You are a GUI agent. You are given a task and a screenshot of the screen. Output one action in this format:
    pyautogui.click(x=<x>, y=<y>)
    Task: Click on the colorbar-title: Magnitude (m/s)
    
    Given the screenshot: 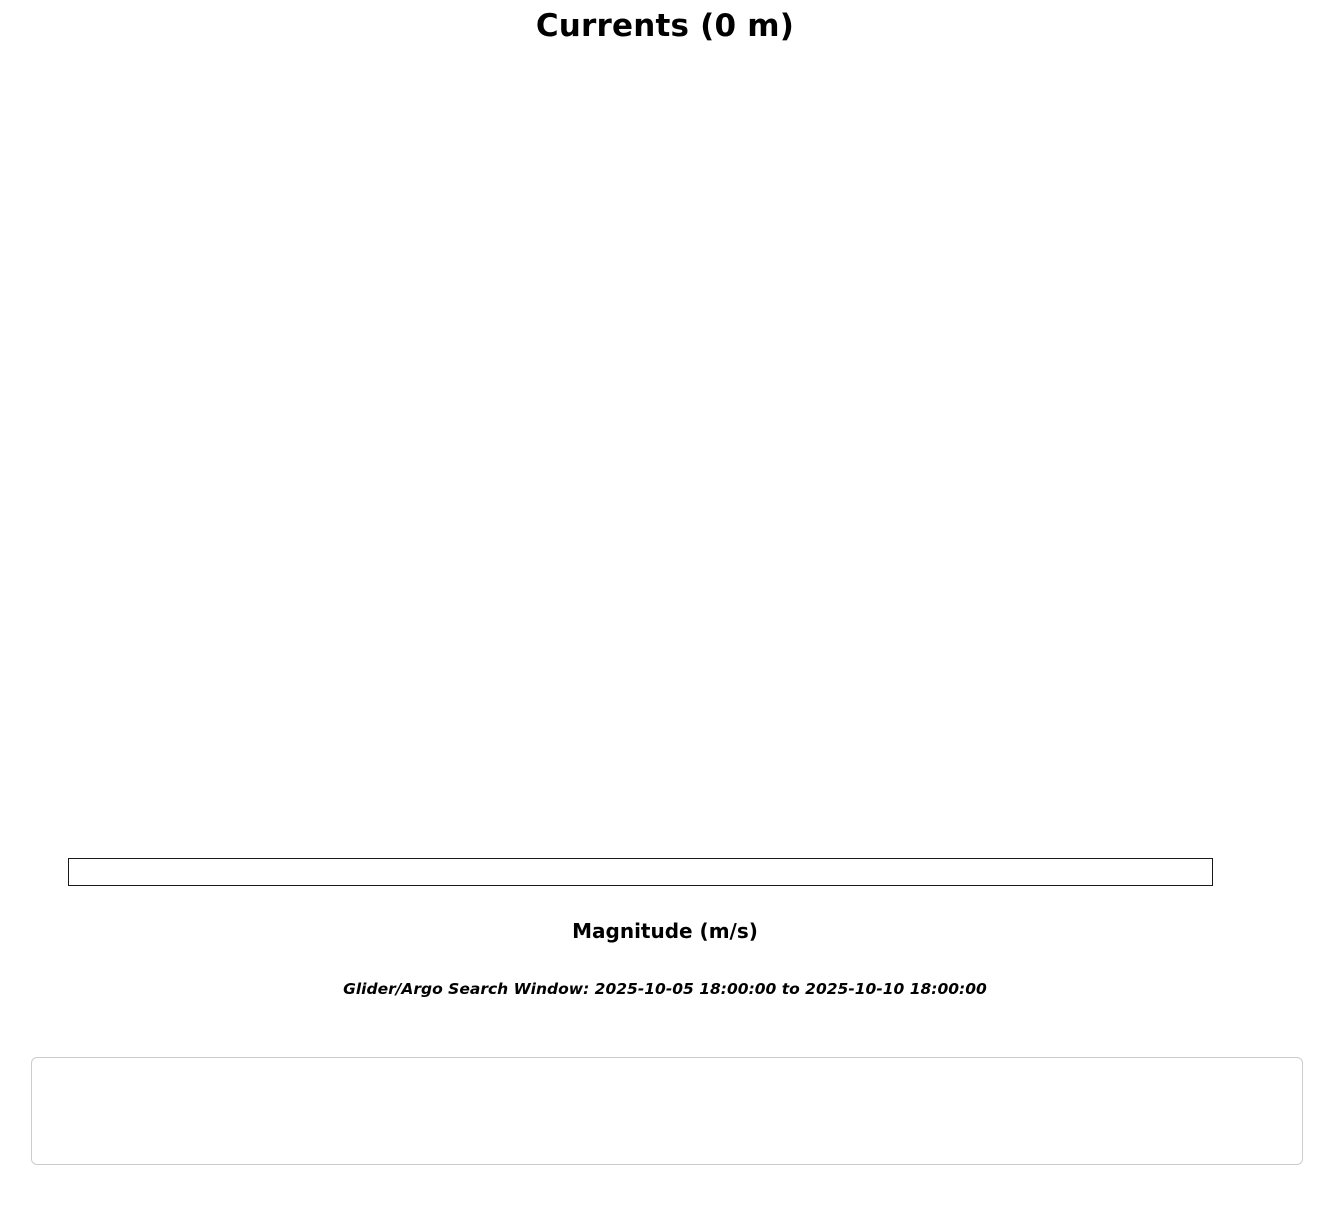 What is the action you would take?
    pyautogui.click(x=665, y=931)
    